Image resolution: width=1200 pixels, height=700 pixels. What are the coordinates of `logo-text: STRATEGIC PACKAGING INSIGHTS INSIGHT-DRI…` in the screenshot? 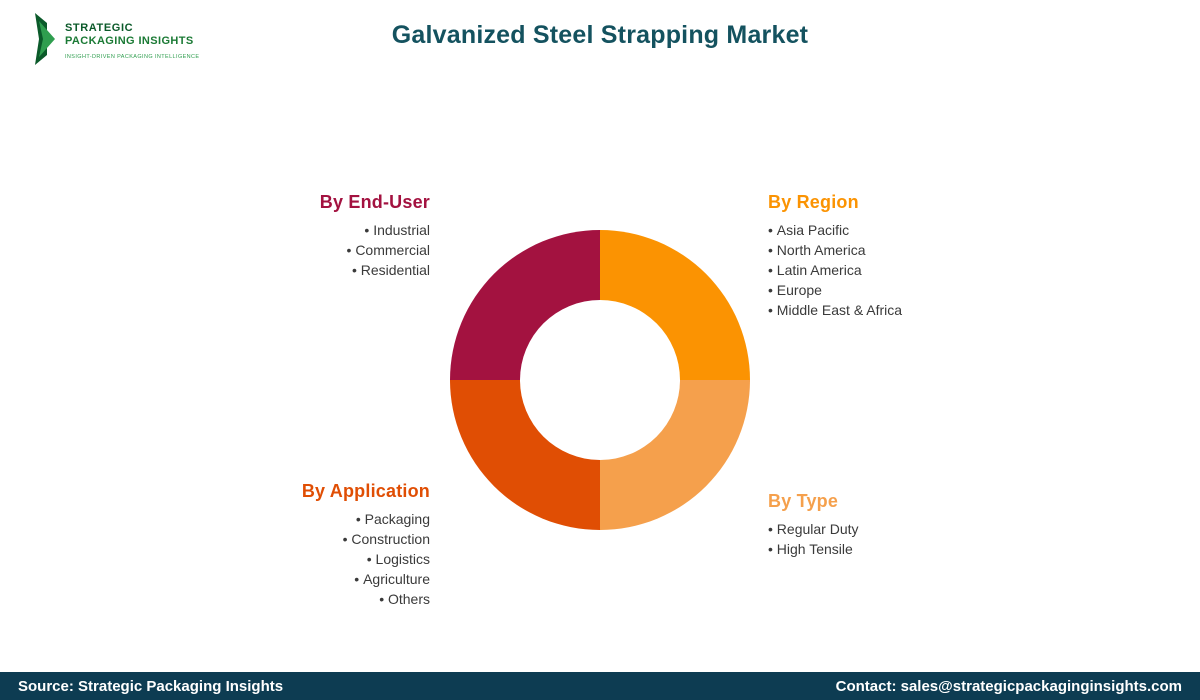 It's located at (132, 36).